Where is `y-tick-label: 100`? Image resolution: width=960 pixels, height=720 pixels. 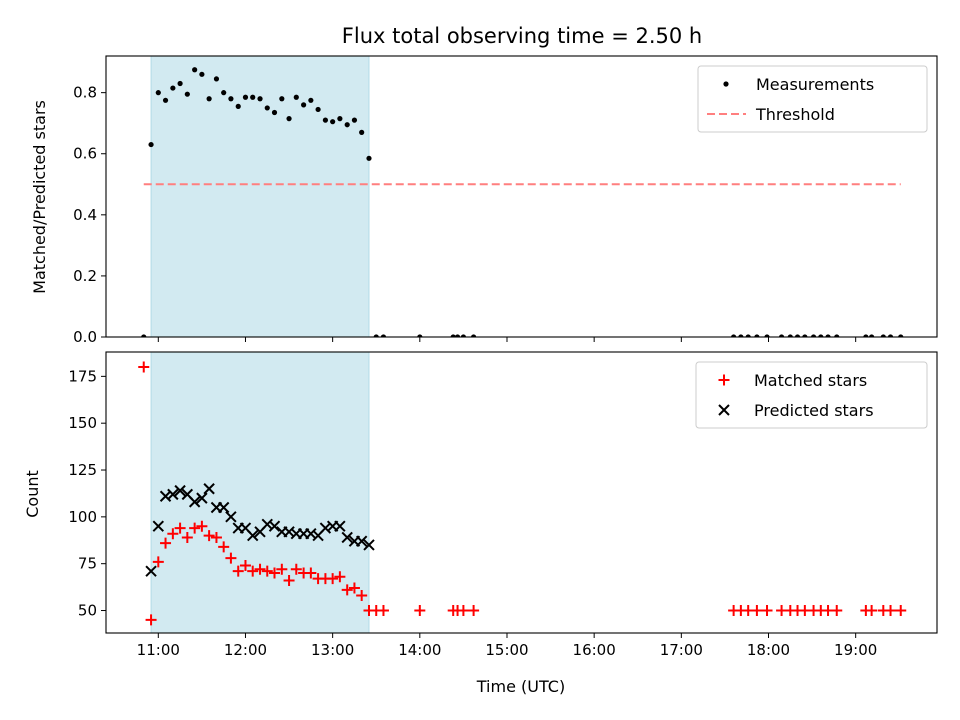
y-tick-label: 100 is located at coordinates (82, 517).